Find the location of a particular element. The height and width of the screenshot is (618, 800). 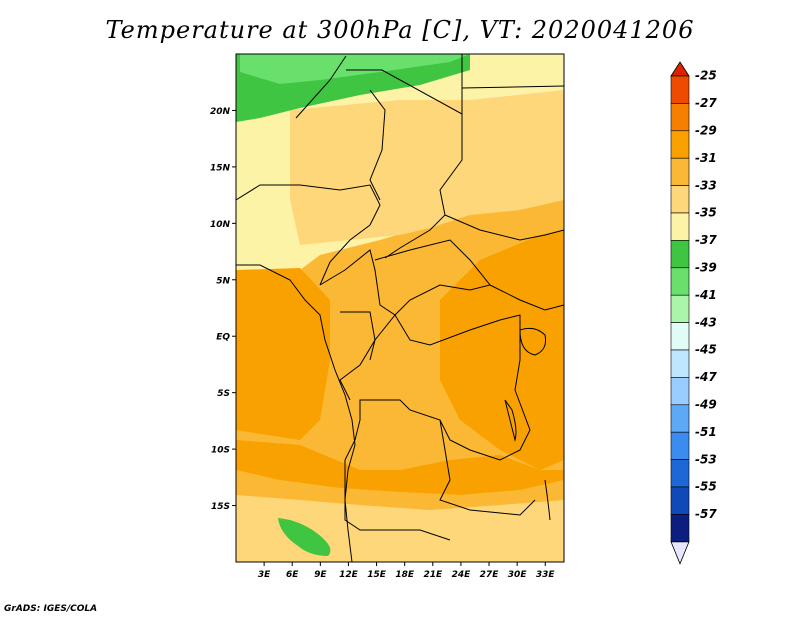

colorbar-top-arrow is located at coordinates (680, 69).